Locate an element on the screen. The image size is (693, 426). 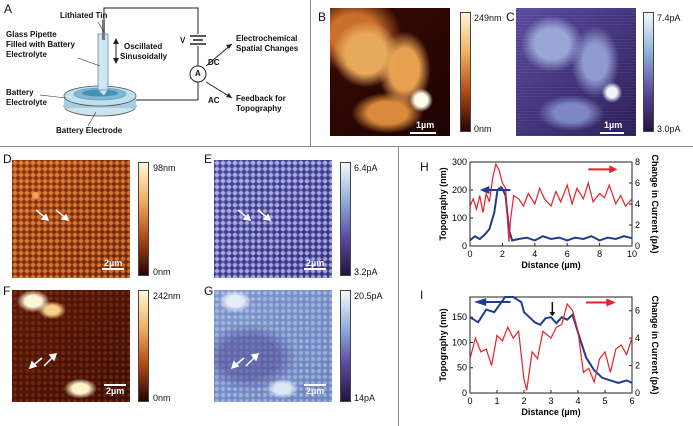
colorbar-d is located at coordinates (143, 219).